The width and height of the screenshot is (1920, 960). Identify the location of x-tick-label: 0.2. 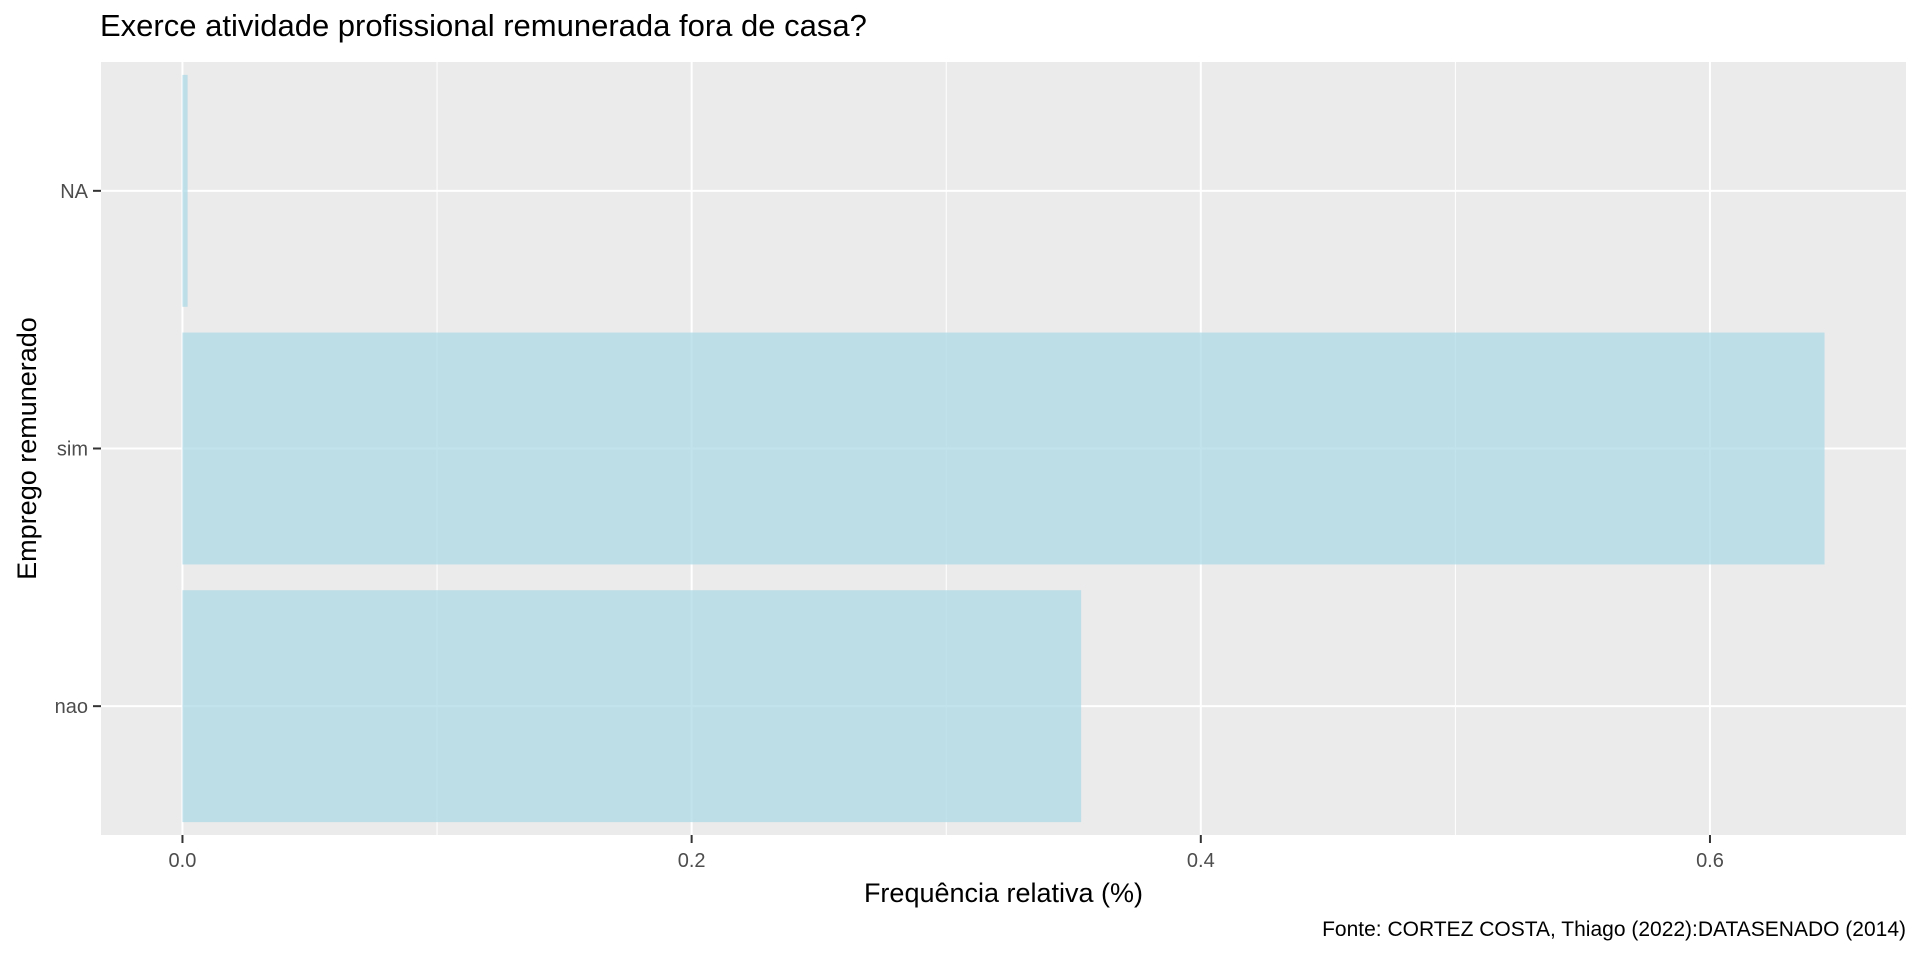
(692, 861).